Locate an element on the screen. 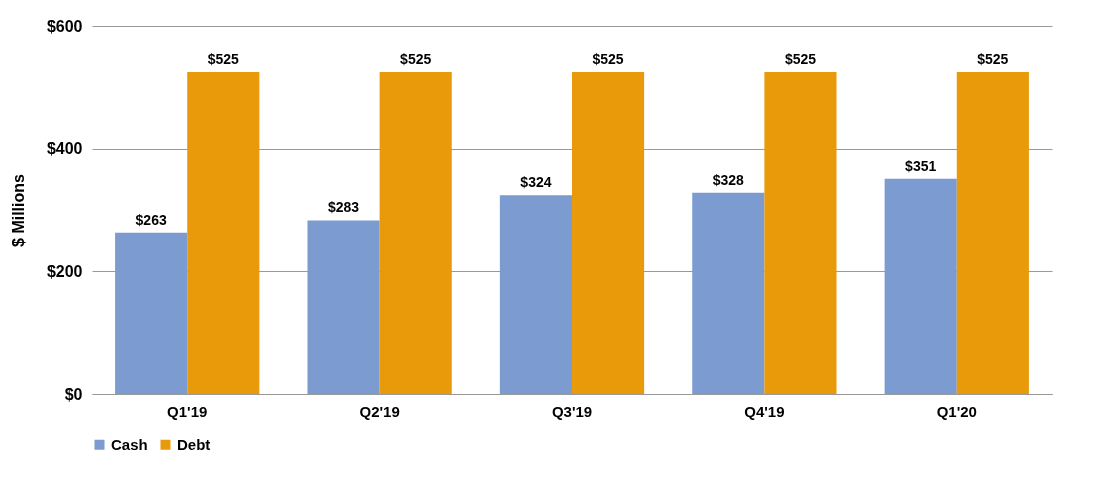  legend-label: Debt is located at coordinates (194, 444).